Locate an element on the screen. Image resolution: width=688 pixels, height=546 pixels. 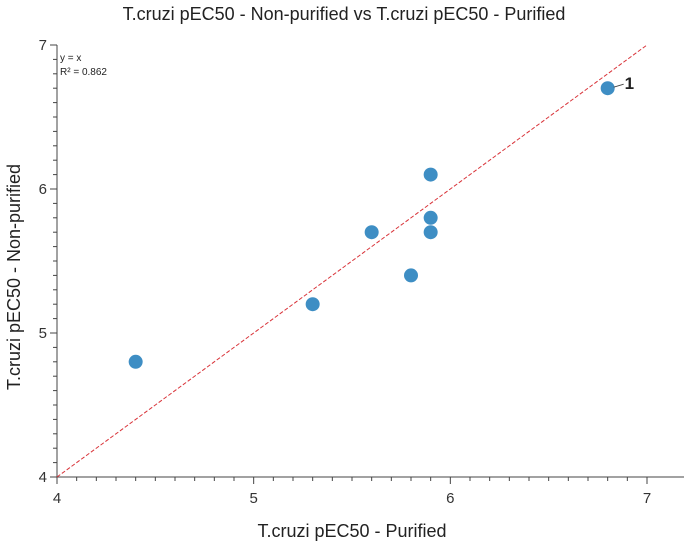
x-tick-label: 7 is located at coordinates (647, 498).